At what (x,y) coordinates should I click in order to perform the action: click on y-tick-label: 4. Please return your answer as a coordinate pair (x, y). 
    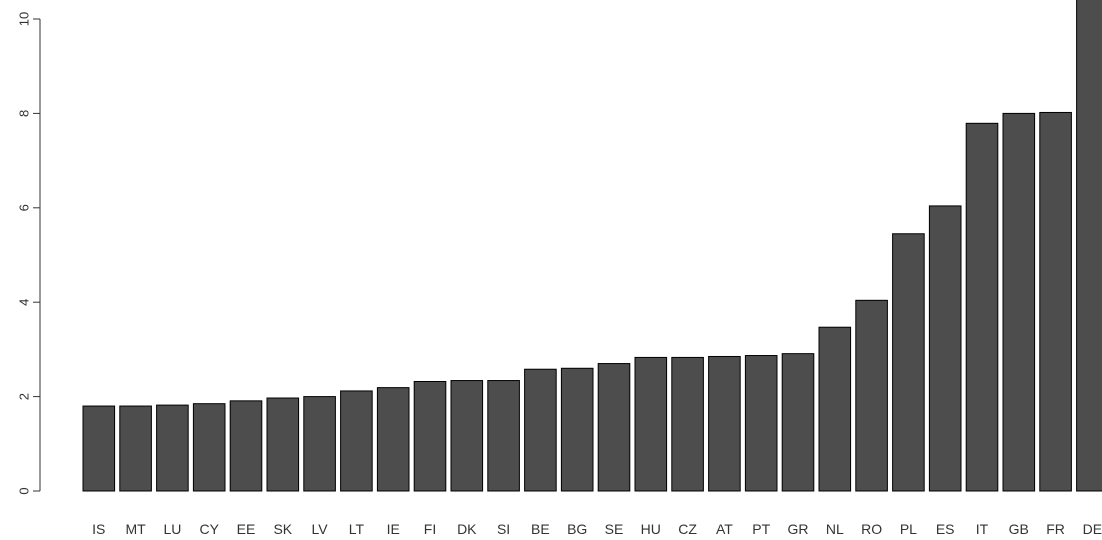
    Looking at the image, I should click on (24, 302).